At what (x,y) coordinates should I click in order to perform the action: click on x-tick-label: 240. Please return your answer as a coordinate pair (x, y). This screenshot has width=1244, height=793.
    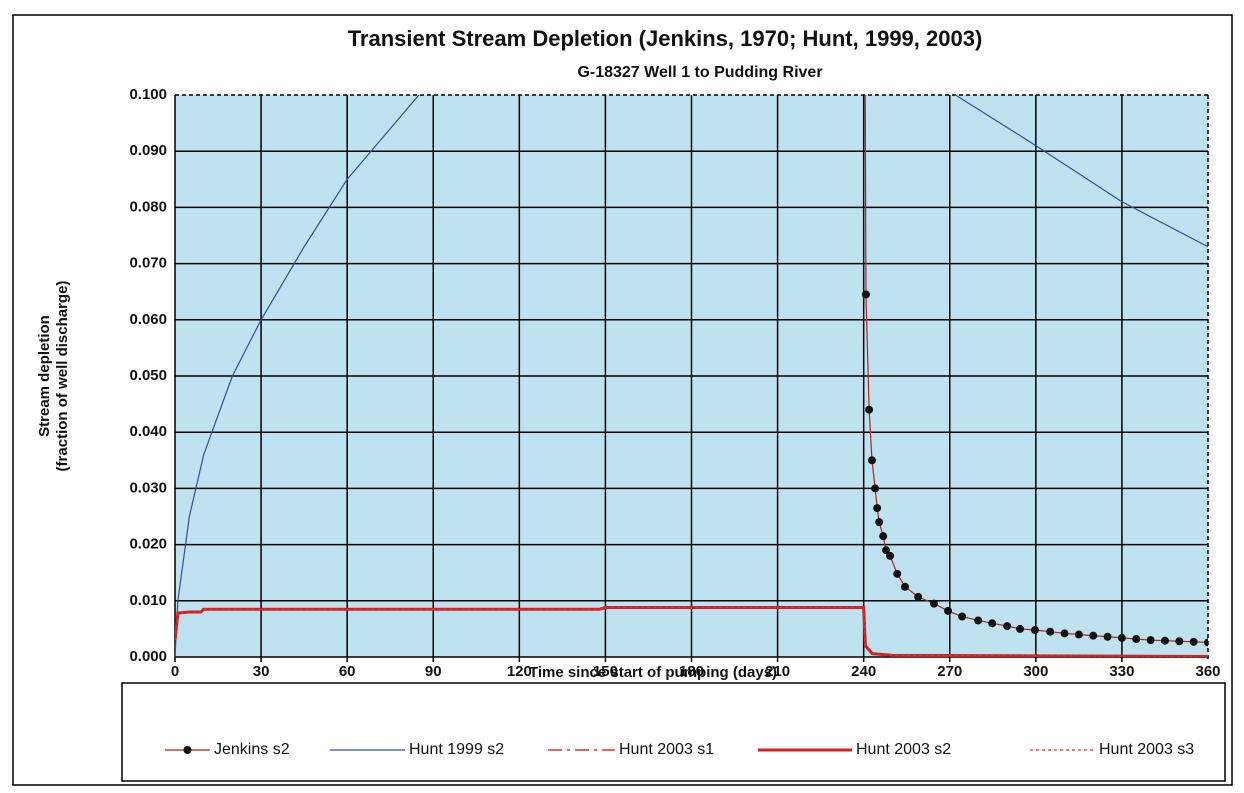
    Looking at the image, I should click on (863, 671).